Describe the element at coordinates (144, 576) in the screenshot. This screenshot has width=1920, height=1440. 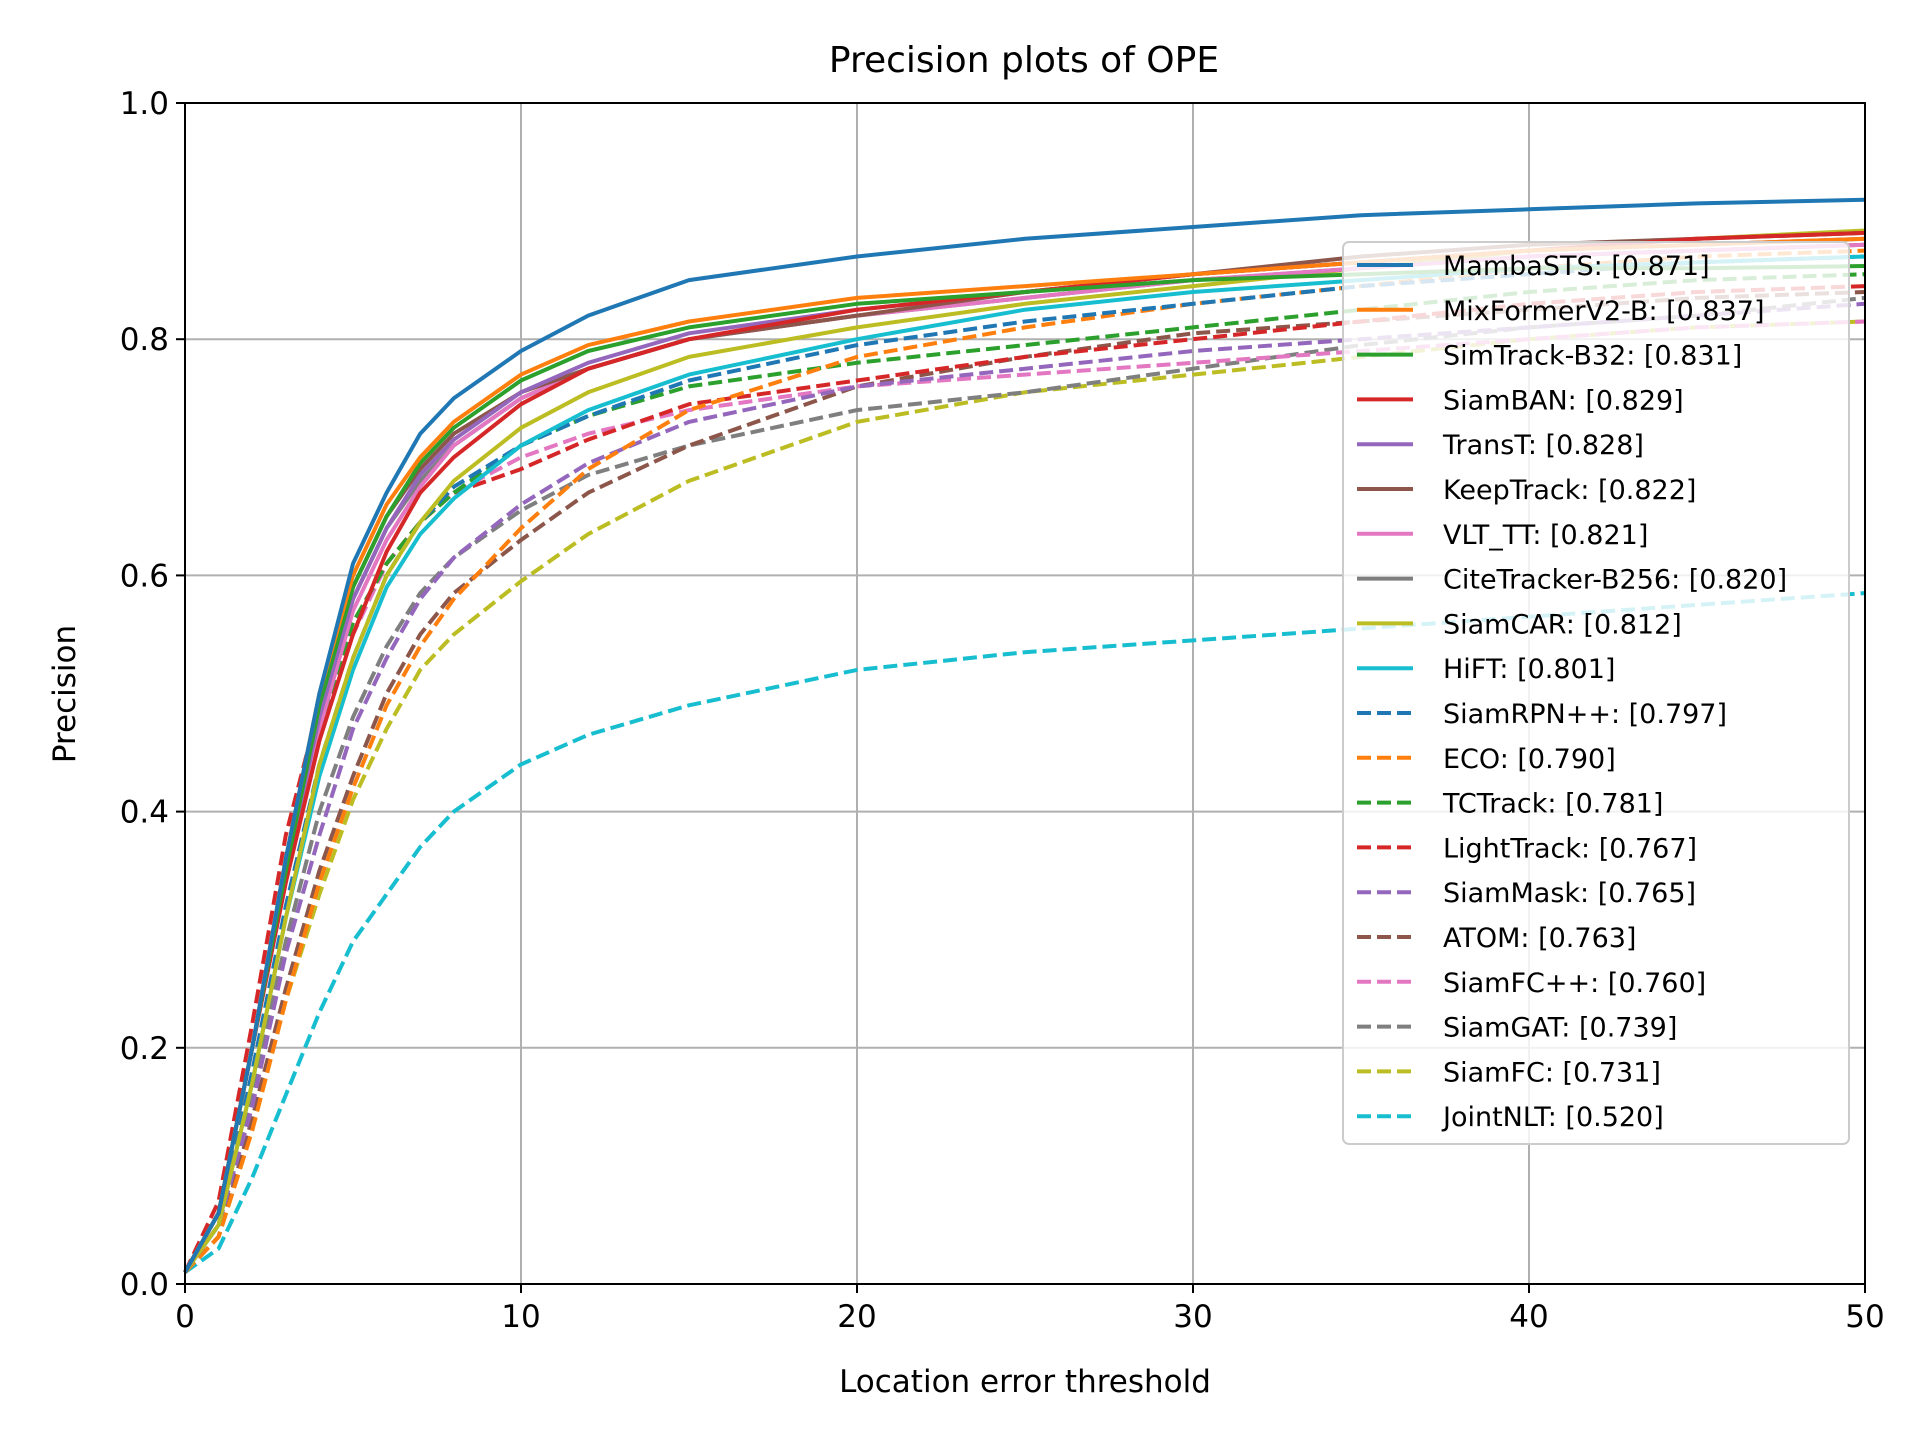
I see `y-tick-label: 0.6` at that location.